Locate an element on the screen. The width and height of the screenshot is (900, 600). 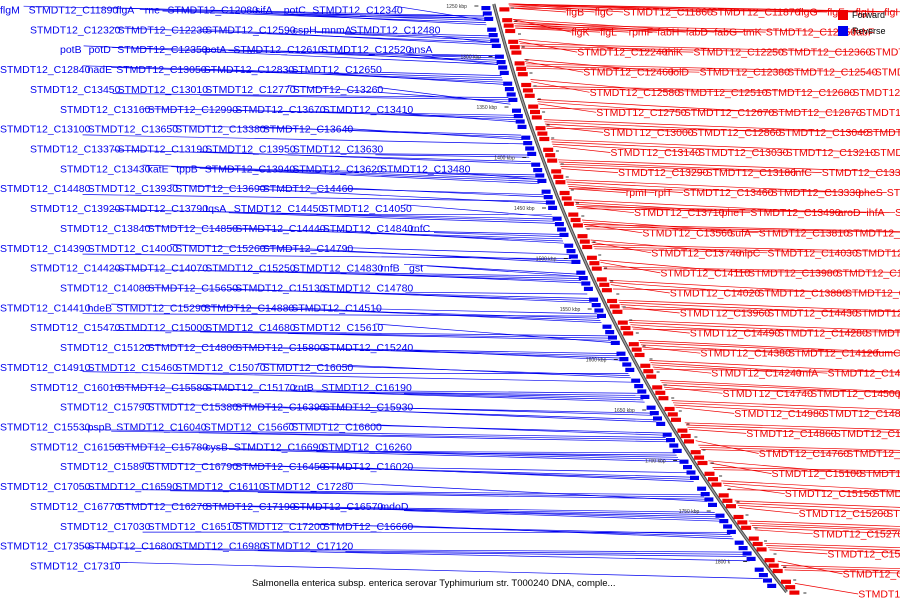
reverse-gene-label: cspH is located at coordinates (305, 30).